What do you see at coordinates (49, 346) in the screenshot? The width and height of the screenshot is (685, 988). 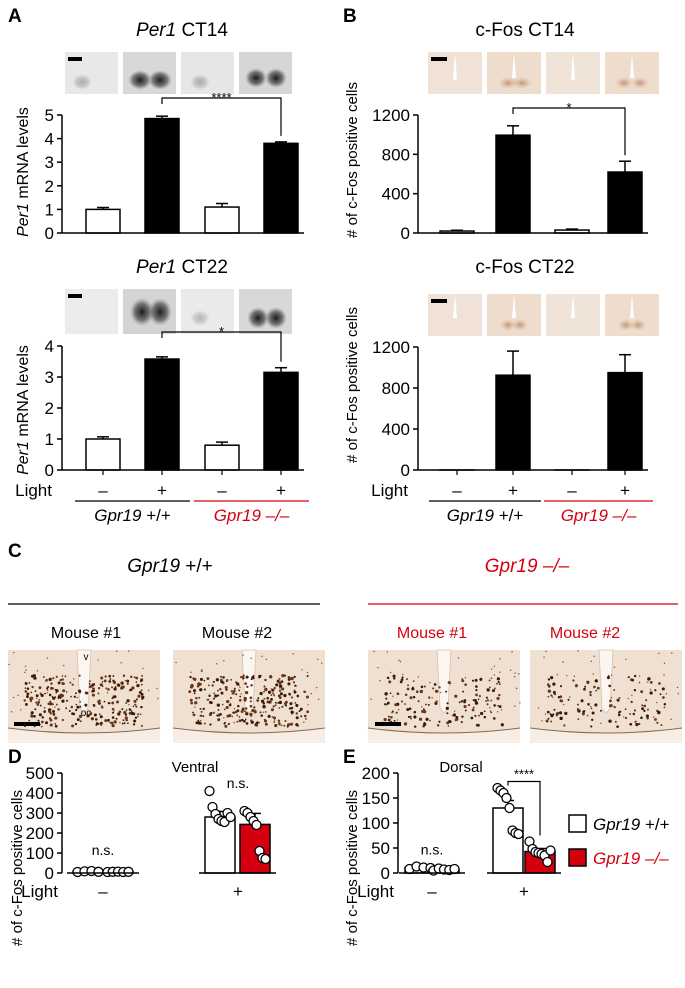 I see `y-tick-label: 4` at bounding box center [49, 346].